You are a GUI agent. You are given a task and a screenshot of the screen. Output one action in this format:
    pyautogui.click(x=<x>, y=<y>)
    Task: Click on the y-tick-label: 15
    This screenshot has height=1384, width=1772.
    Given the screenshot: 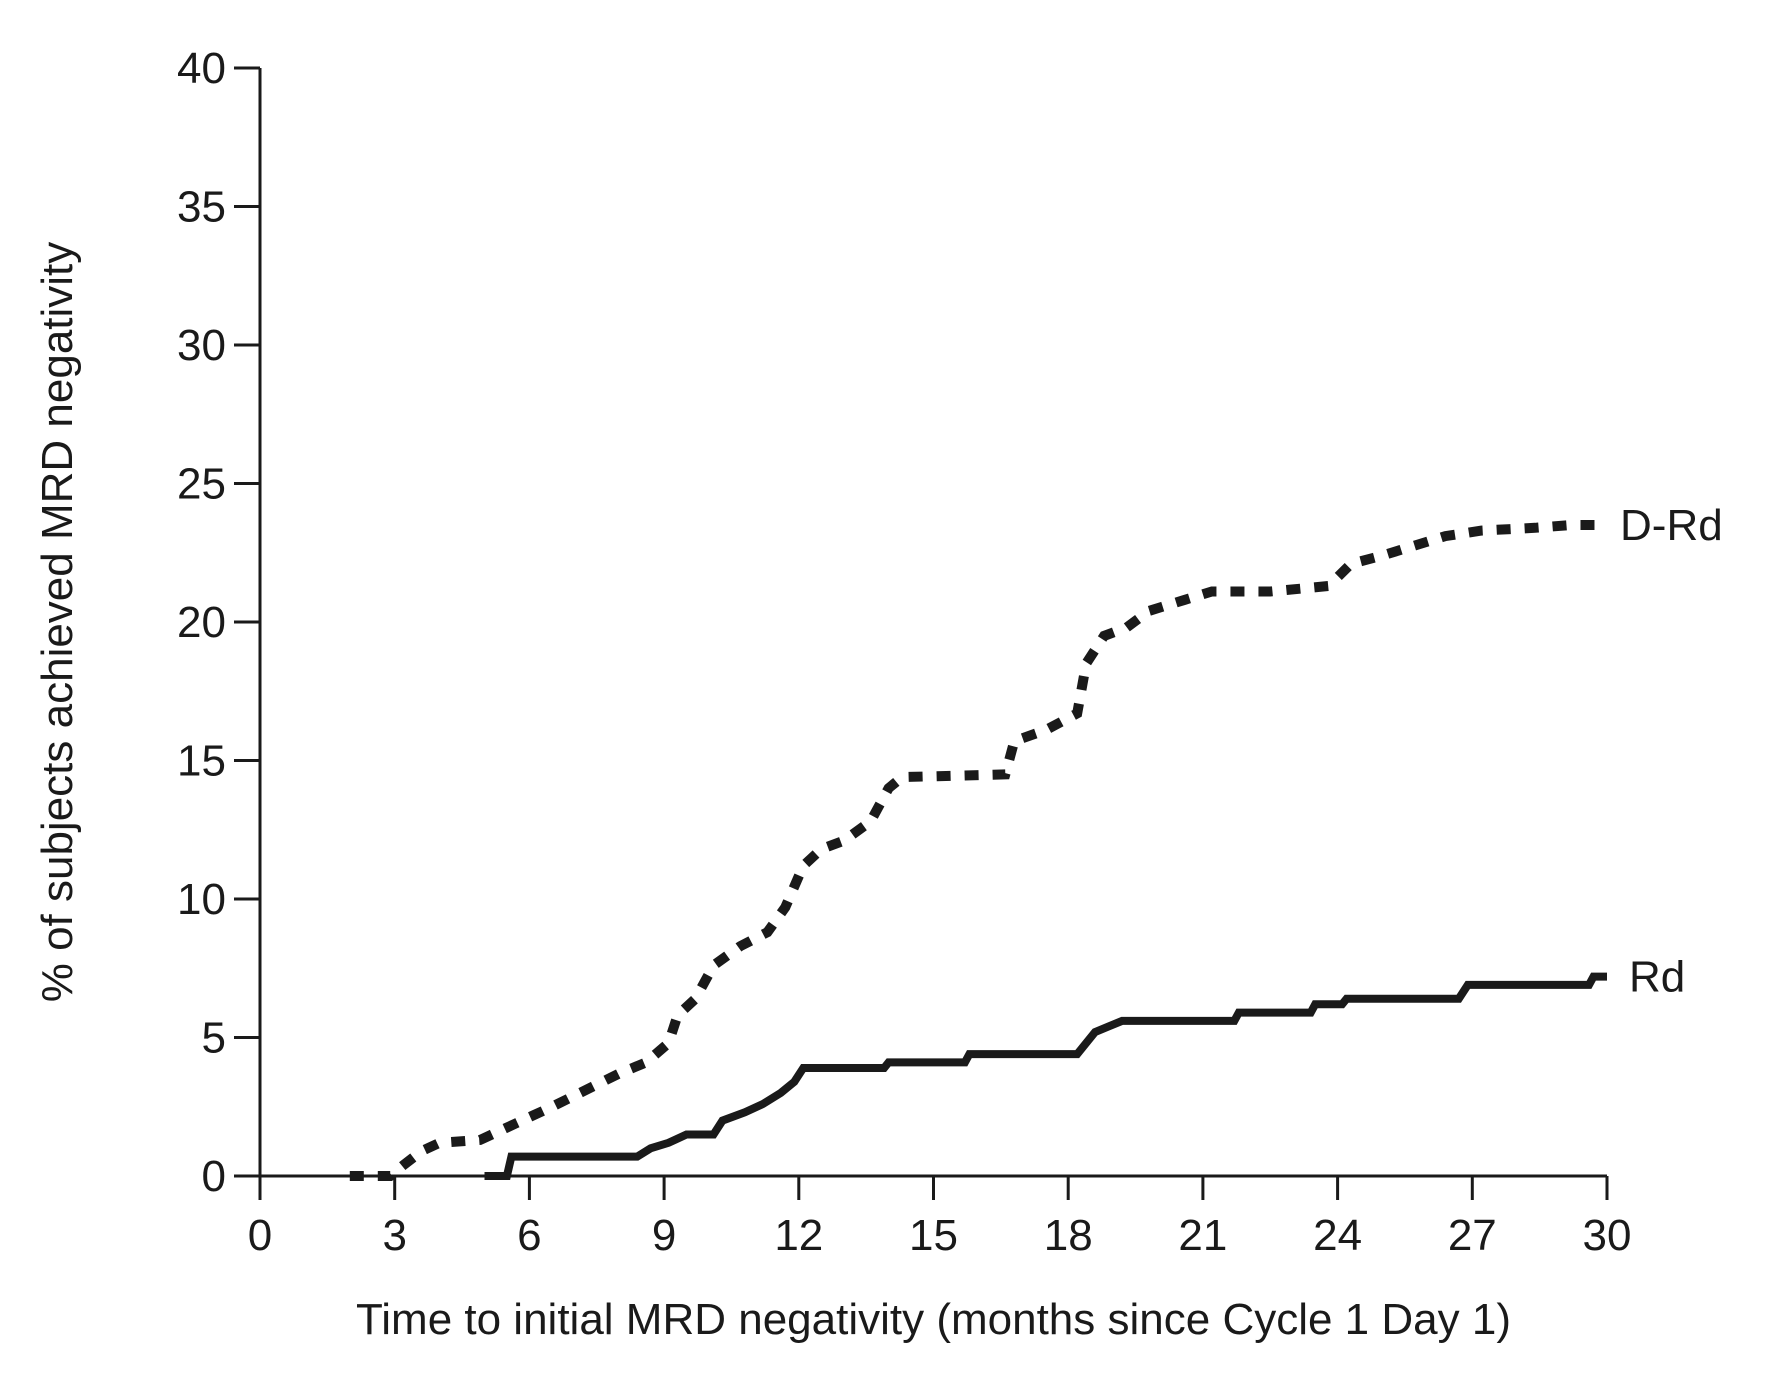 What is the action you would take?
    pyautogui.click(x=201, y=761)
    